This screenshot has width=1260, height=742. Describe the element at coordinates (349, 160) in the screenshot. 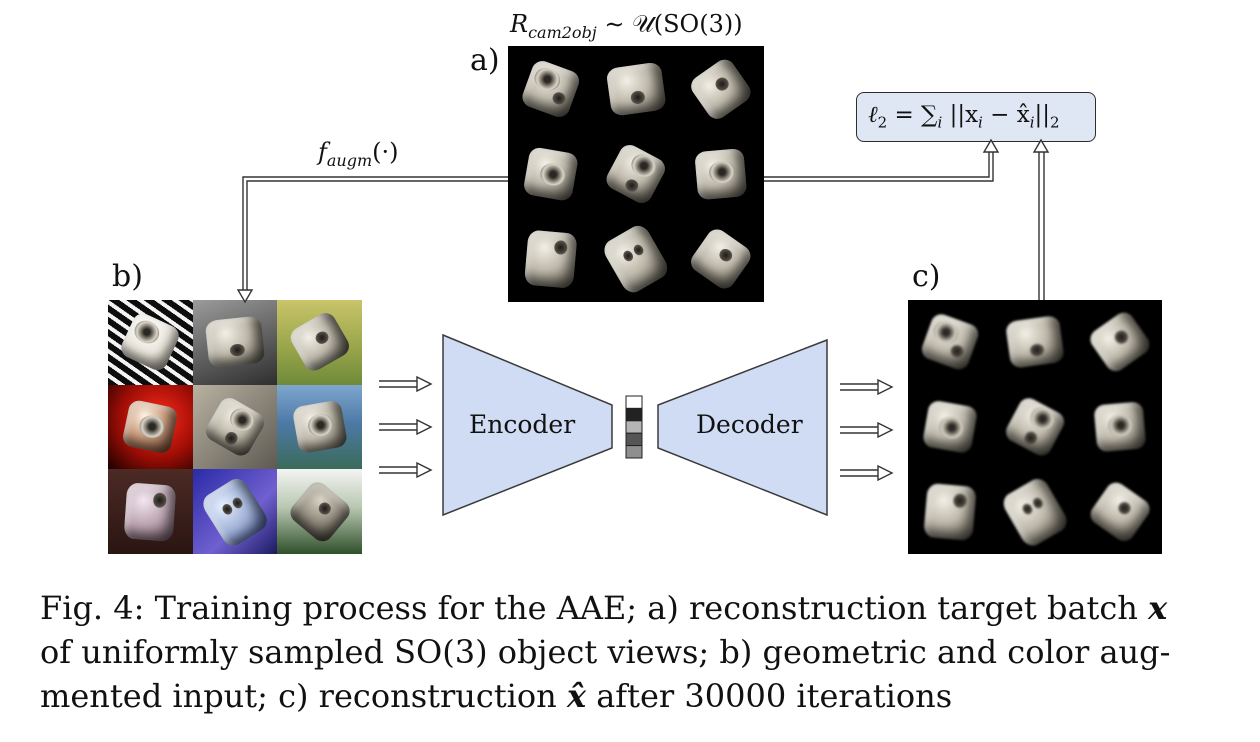

I see `augm-sub: augm` at that location.